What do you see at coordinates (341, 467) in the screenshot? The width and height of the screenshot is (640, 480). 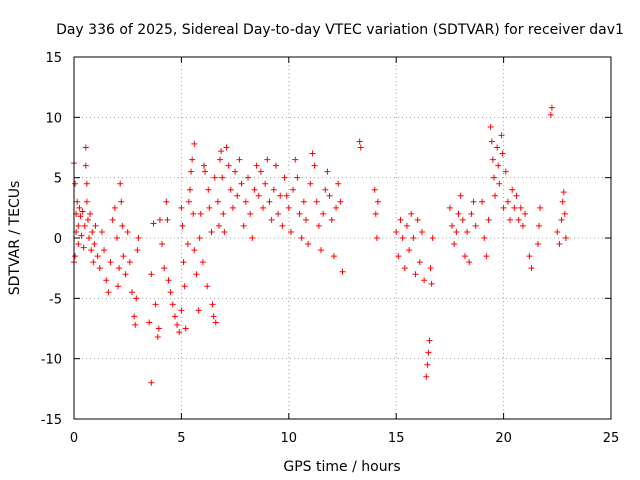 I see `x-axis-title: GPS time / hours` at bounding box center [341, 467].